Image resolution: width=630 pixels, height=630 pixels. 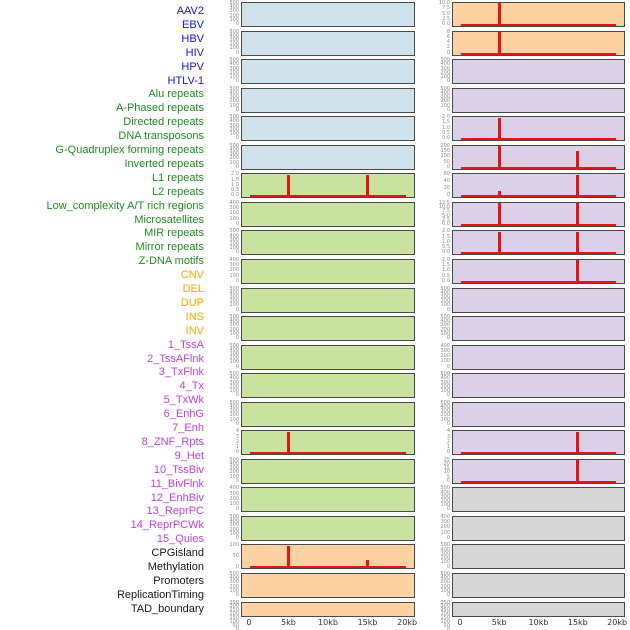 I want to click on track-label: 11_BivFlnk, so click(x=177, y=483).